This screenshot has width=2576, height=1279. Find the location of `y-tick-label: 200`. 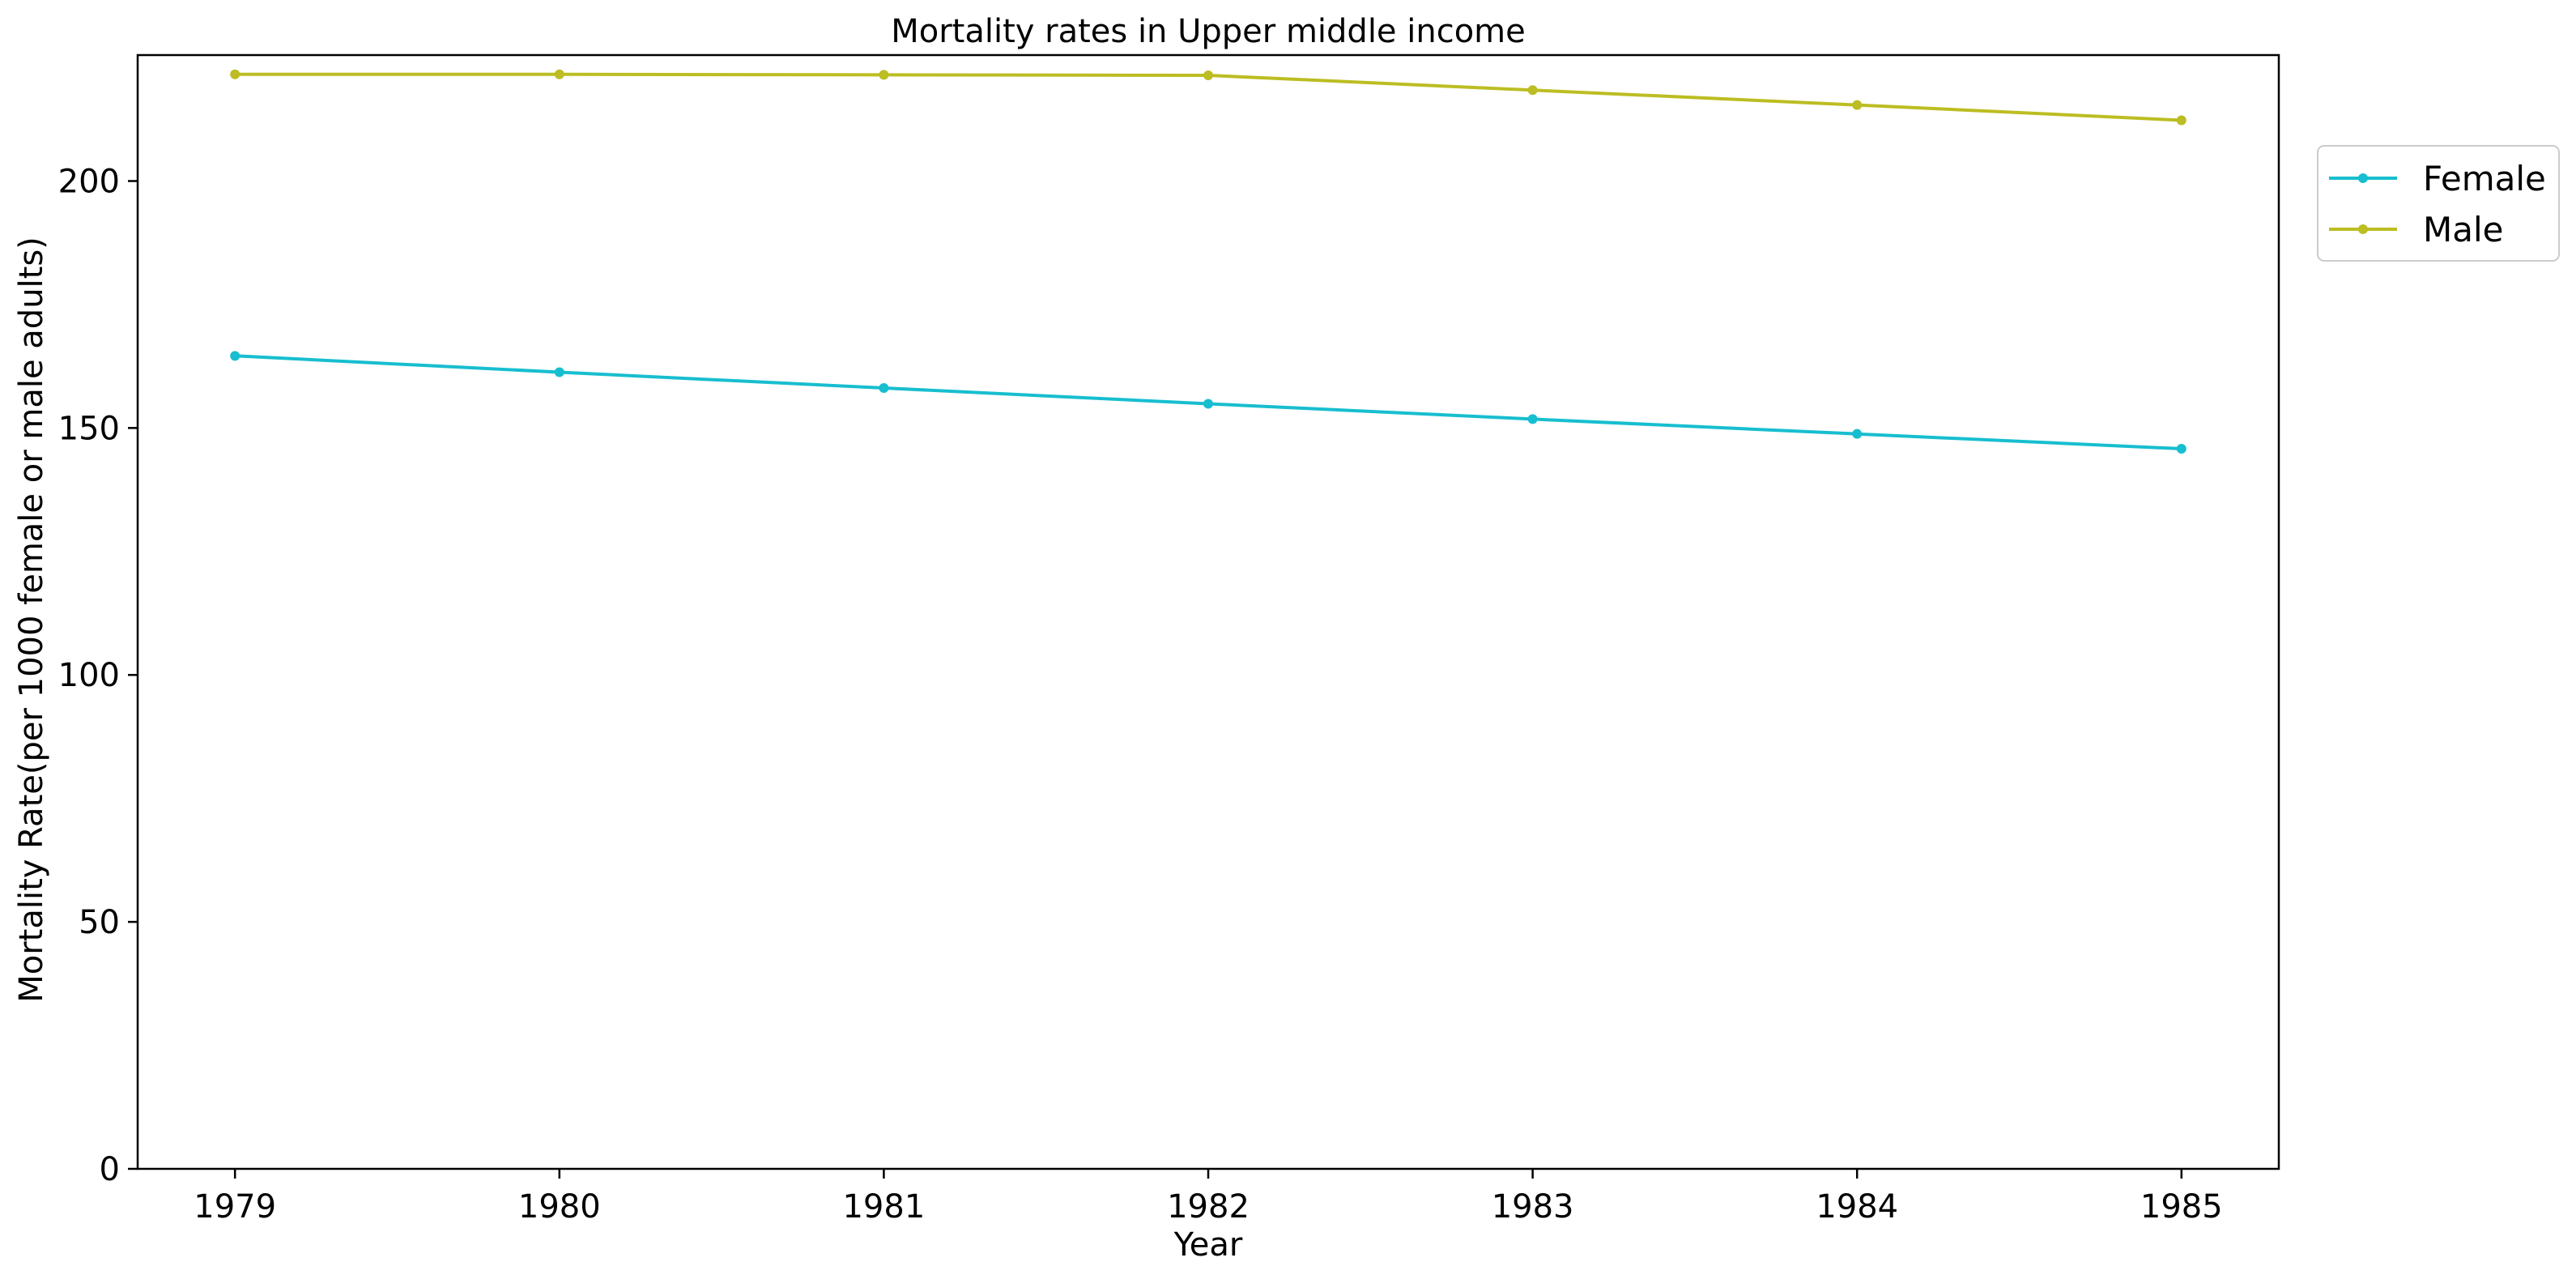

y-tick-label: 200 is located at coordinates (89, 181).